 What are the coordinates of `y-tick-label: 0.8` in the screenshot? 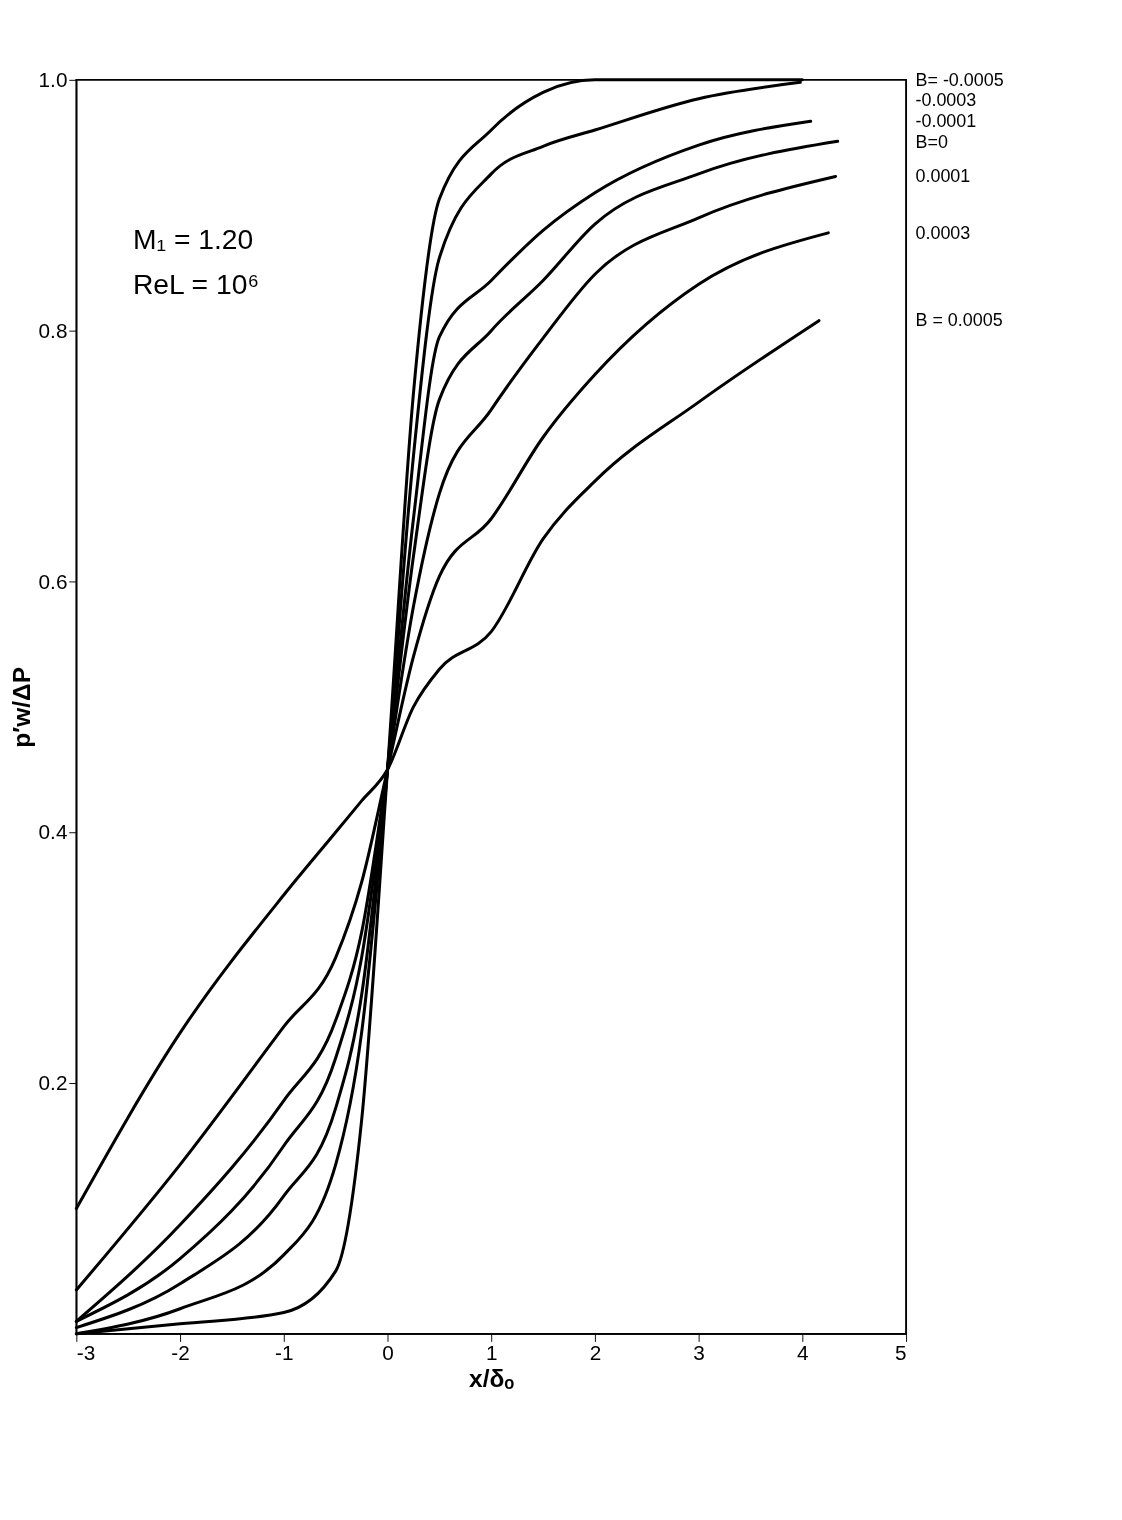 It's located at (53, 330).